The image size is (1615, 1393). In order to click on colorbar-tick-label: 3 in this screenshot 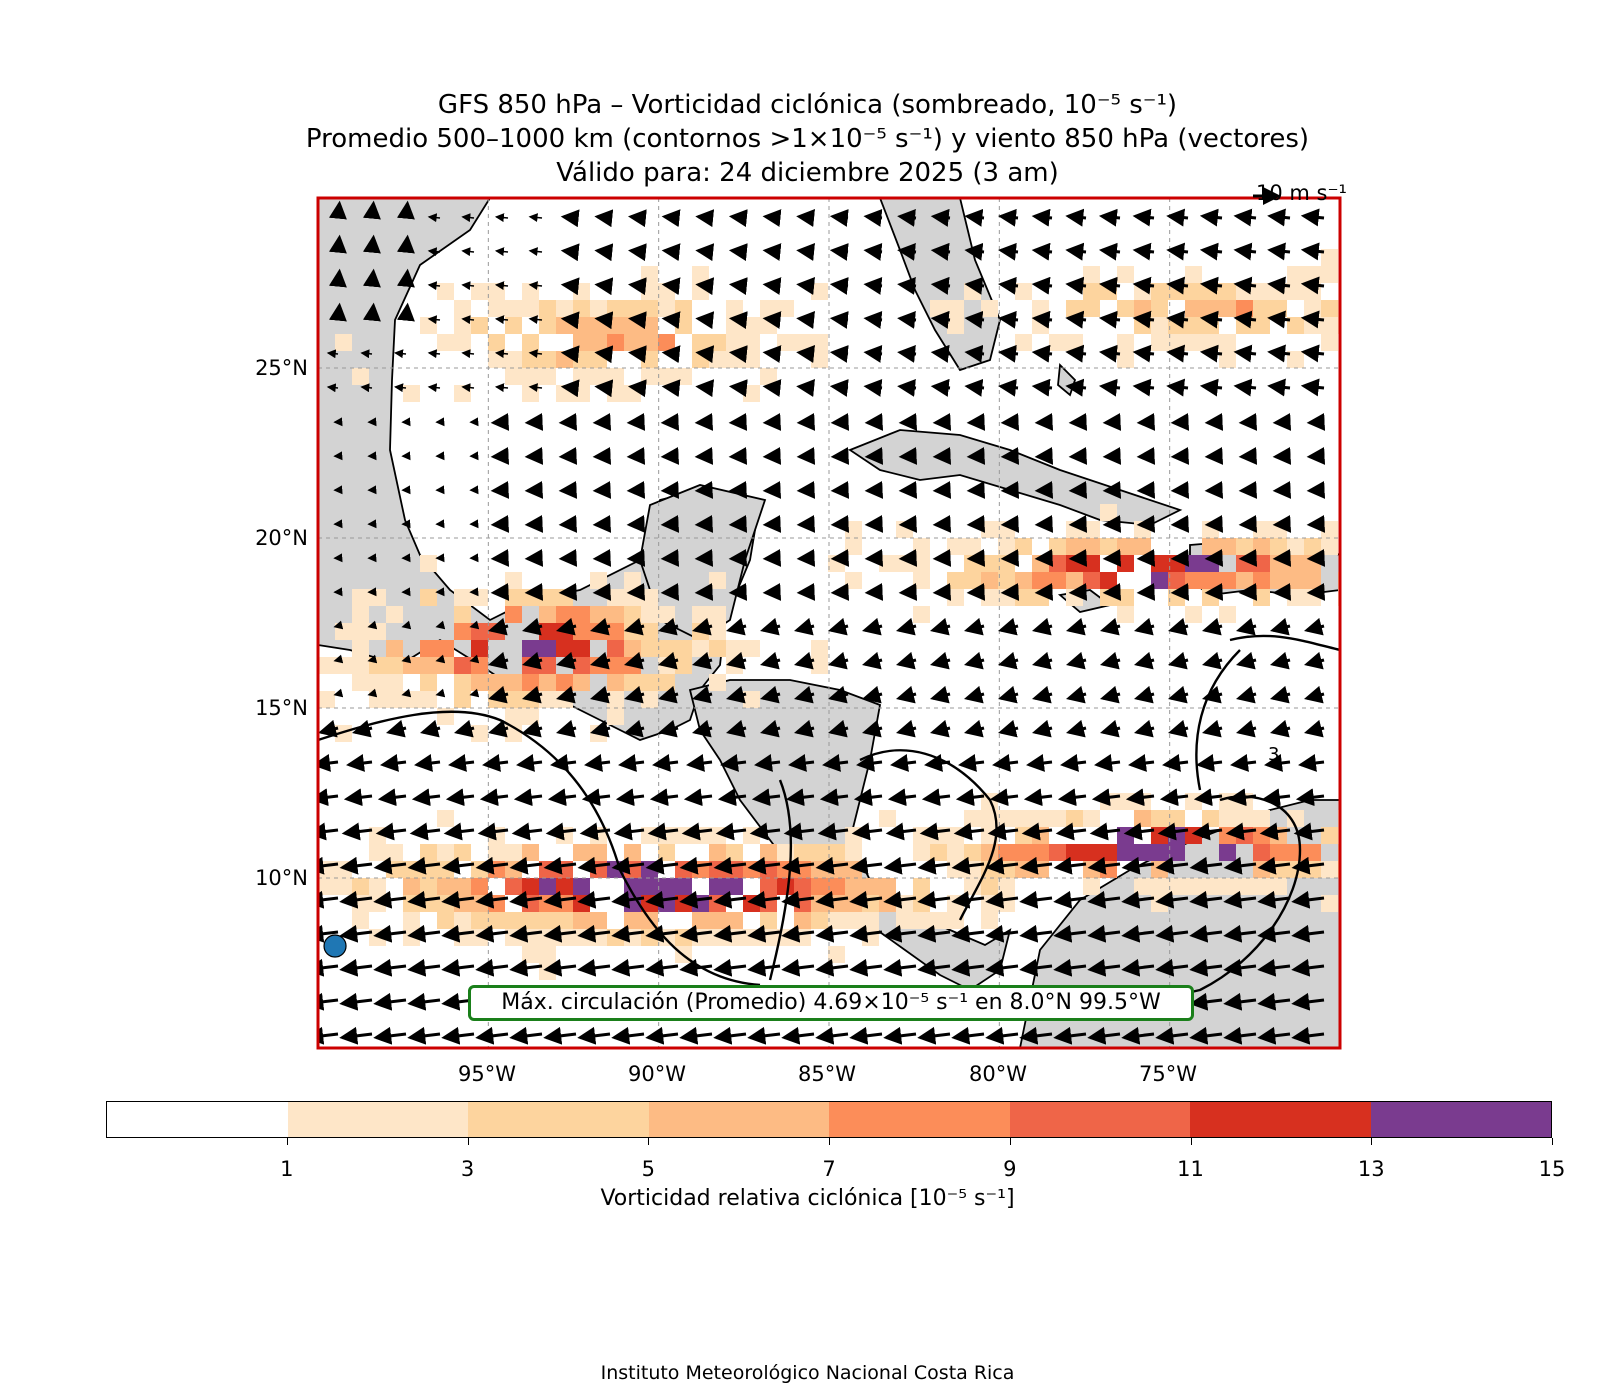, I will do `click(467, 1169)`.